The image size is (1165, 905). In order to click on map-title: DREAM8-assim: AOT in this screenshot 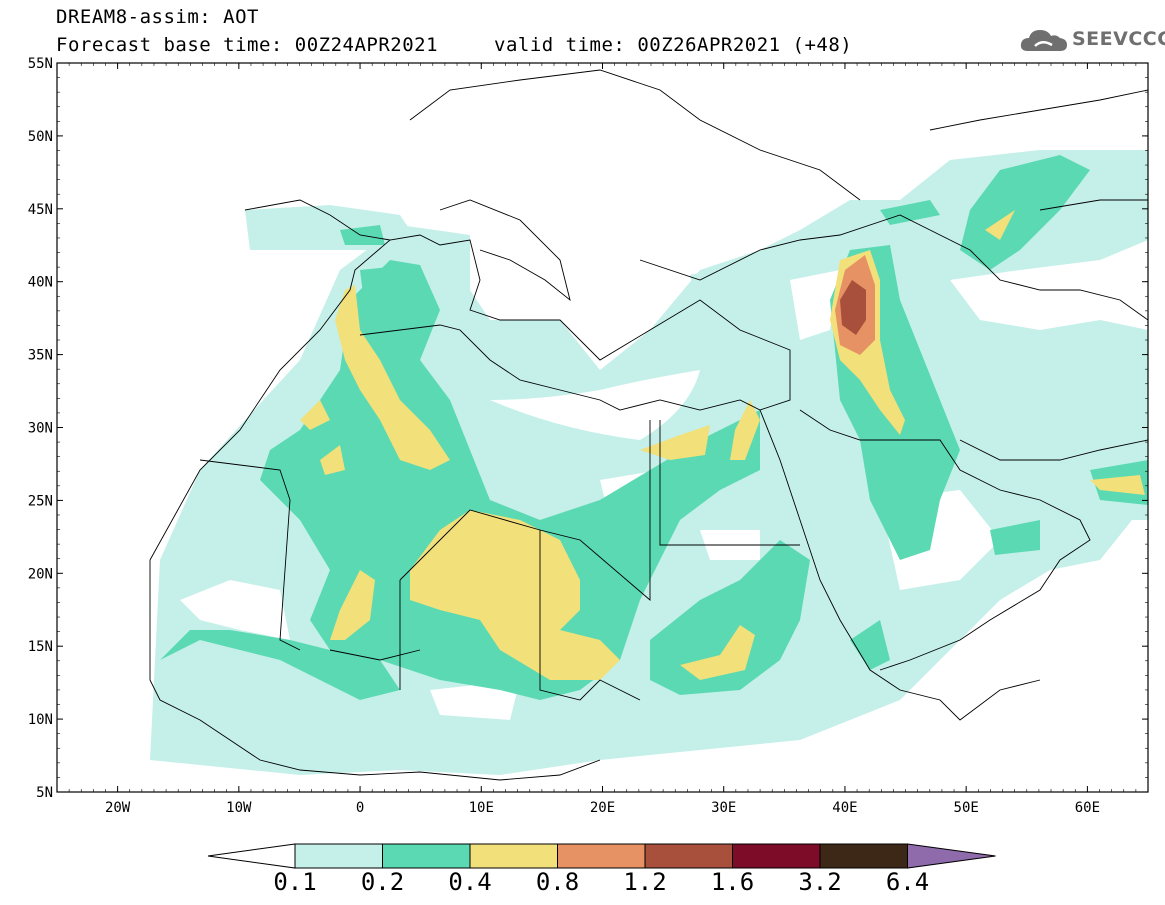, I will do `click(157, 17)`.